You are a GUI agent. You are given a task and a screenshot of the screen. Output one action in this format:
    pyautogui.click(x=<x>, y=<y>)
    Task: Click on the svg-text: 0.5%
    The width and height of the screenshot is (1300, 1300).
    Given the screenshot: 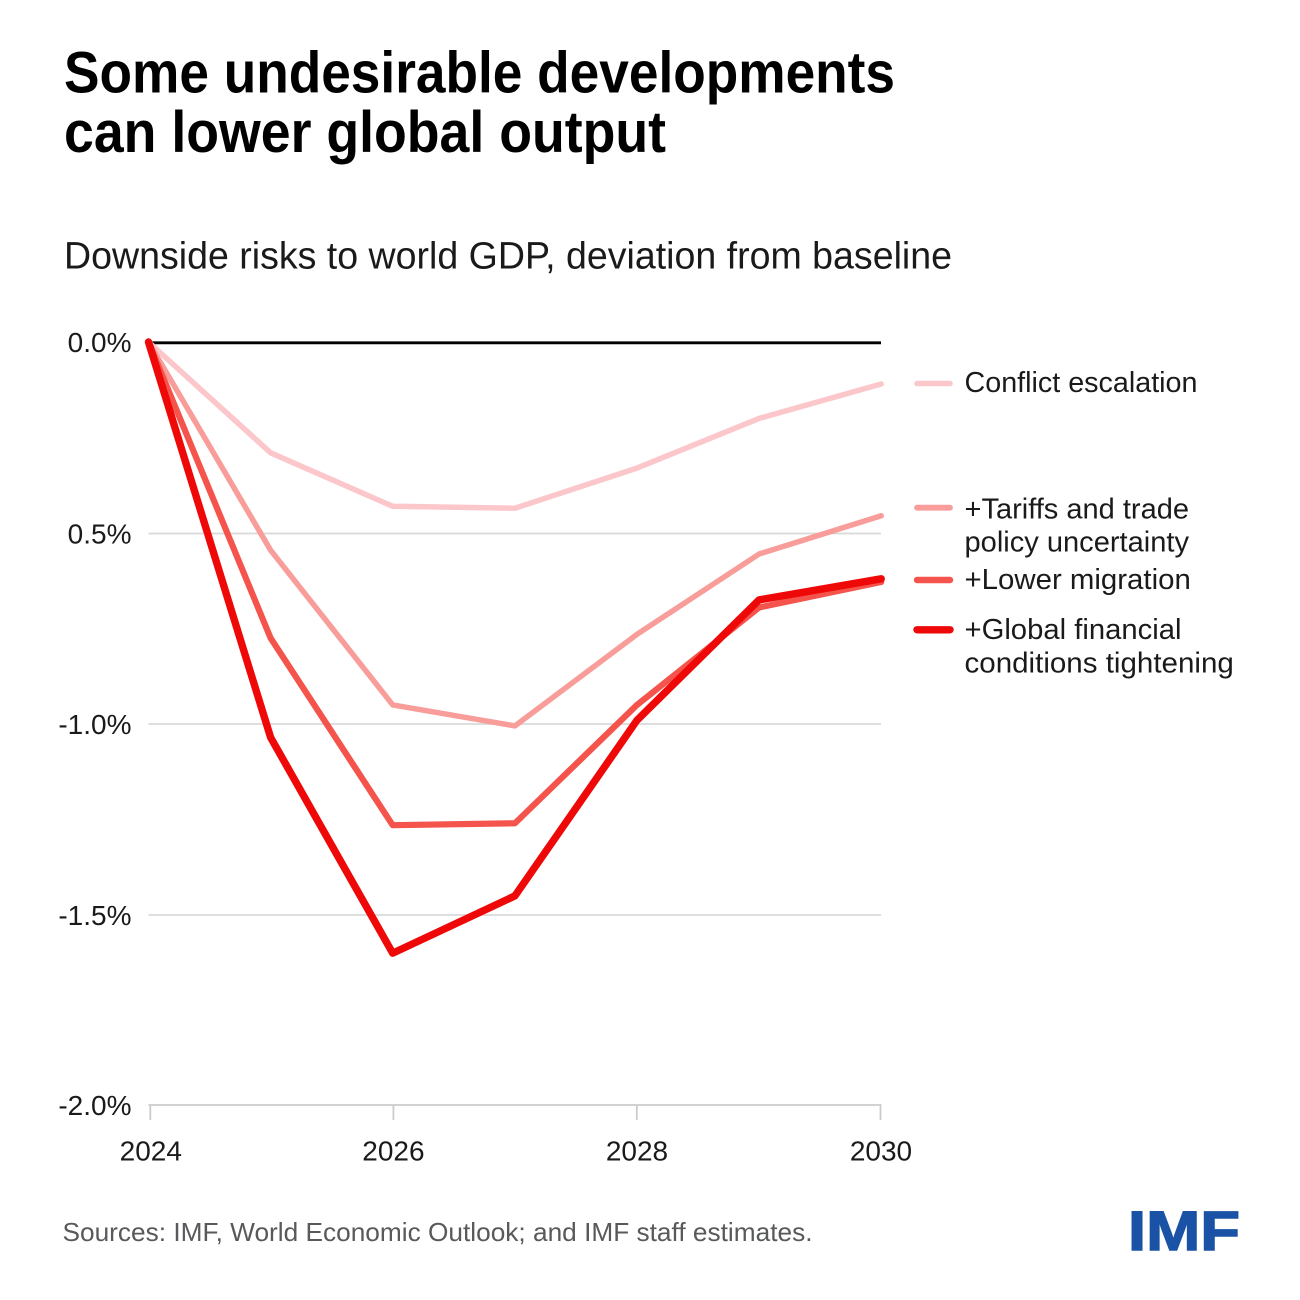 What is the action you would take?
    pyautogui.click(x=100, y=534)
    